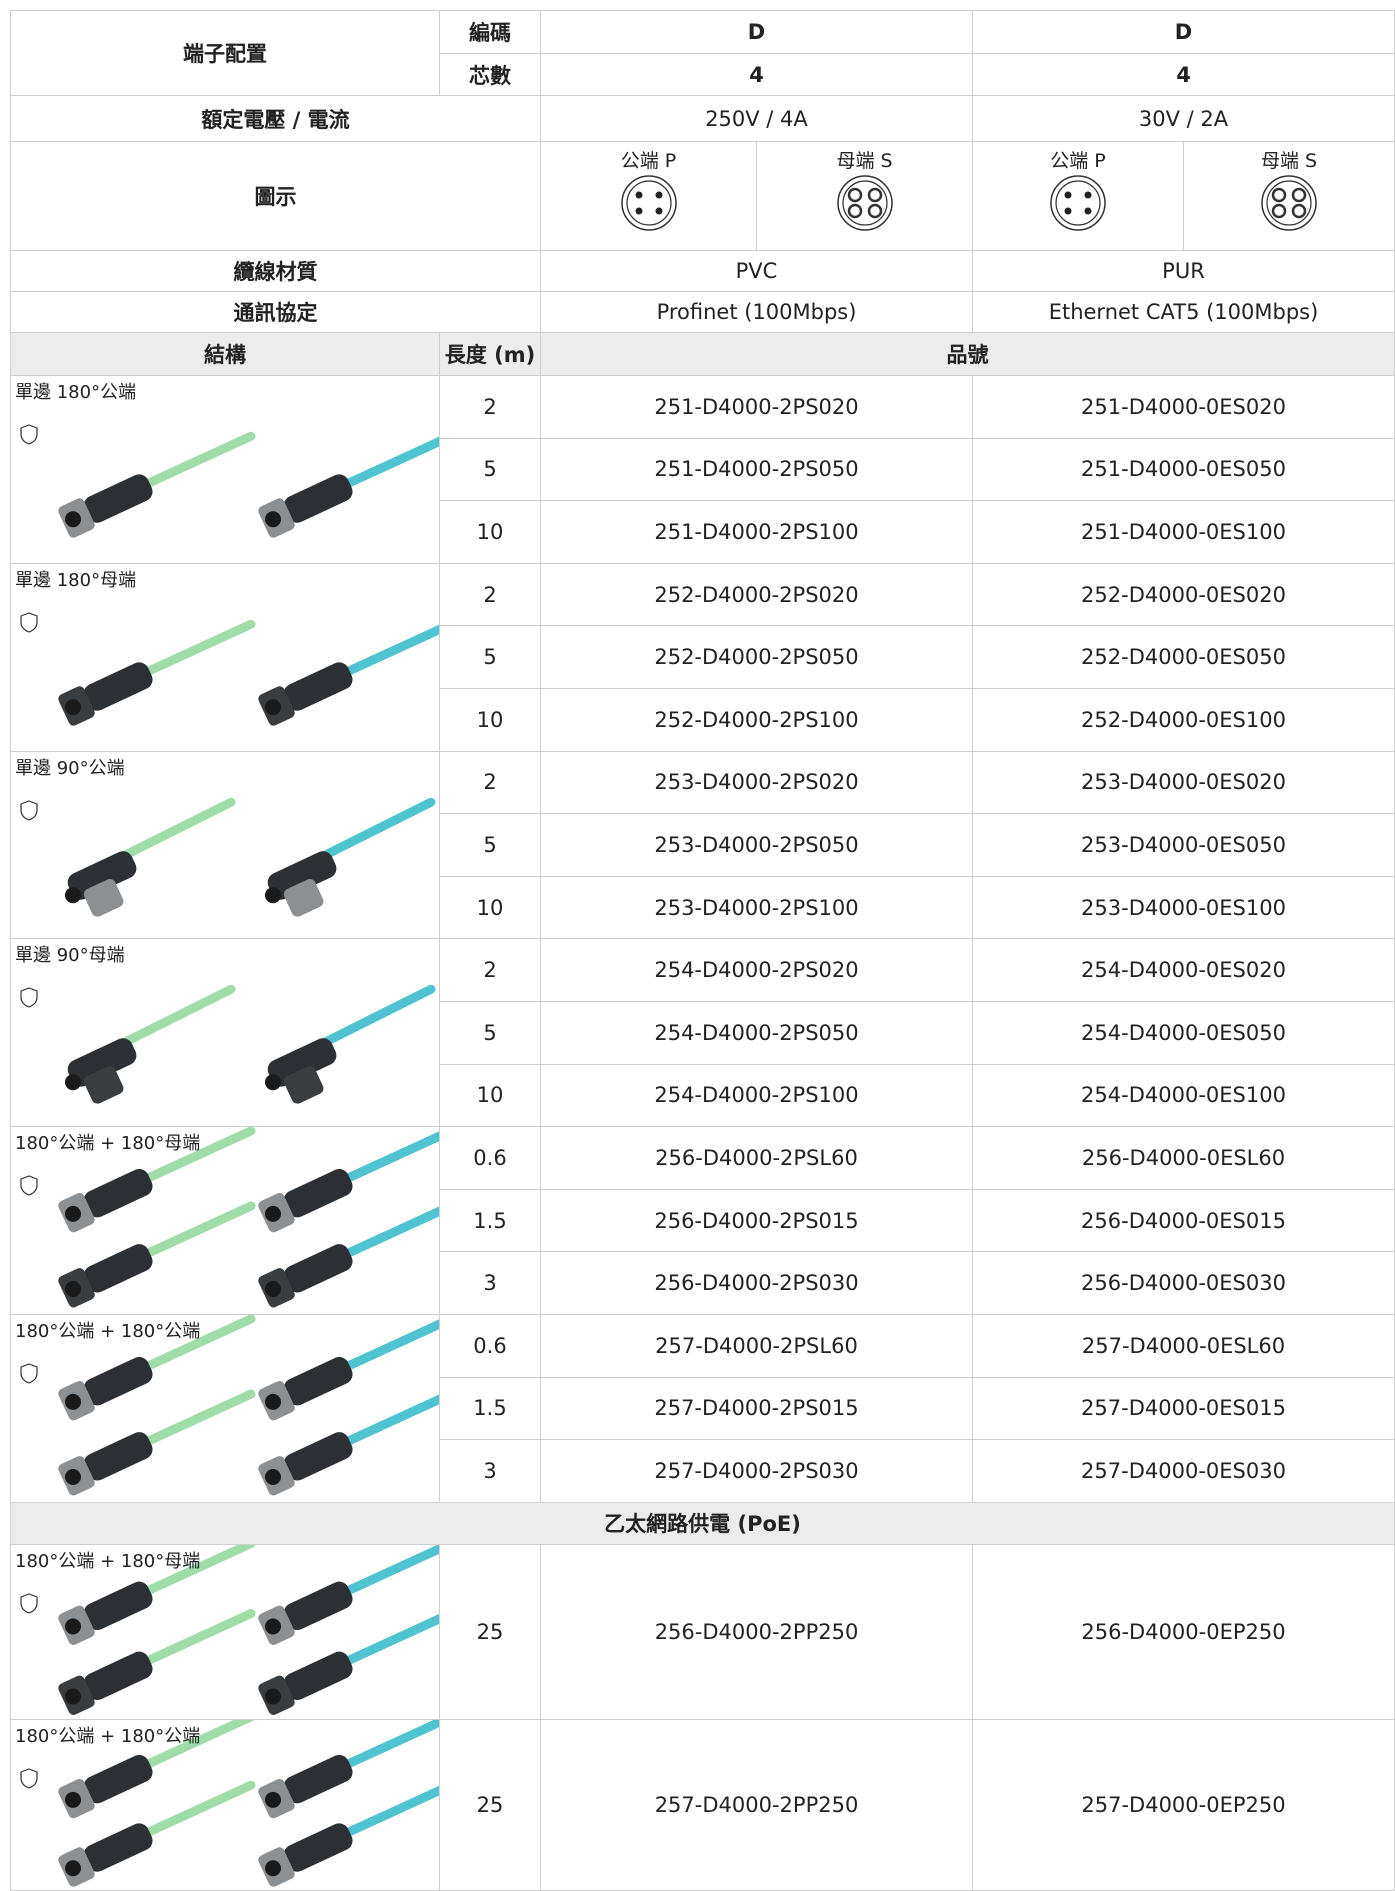  I want to click on part-number: 252-D4000-2PS100, so click(756, 719).